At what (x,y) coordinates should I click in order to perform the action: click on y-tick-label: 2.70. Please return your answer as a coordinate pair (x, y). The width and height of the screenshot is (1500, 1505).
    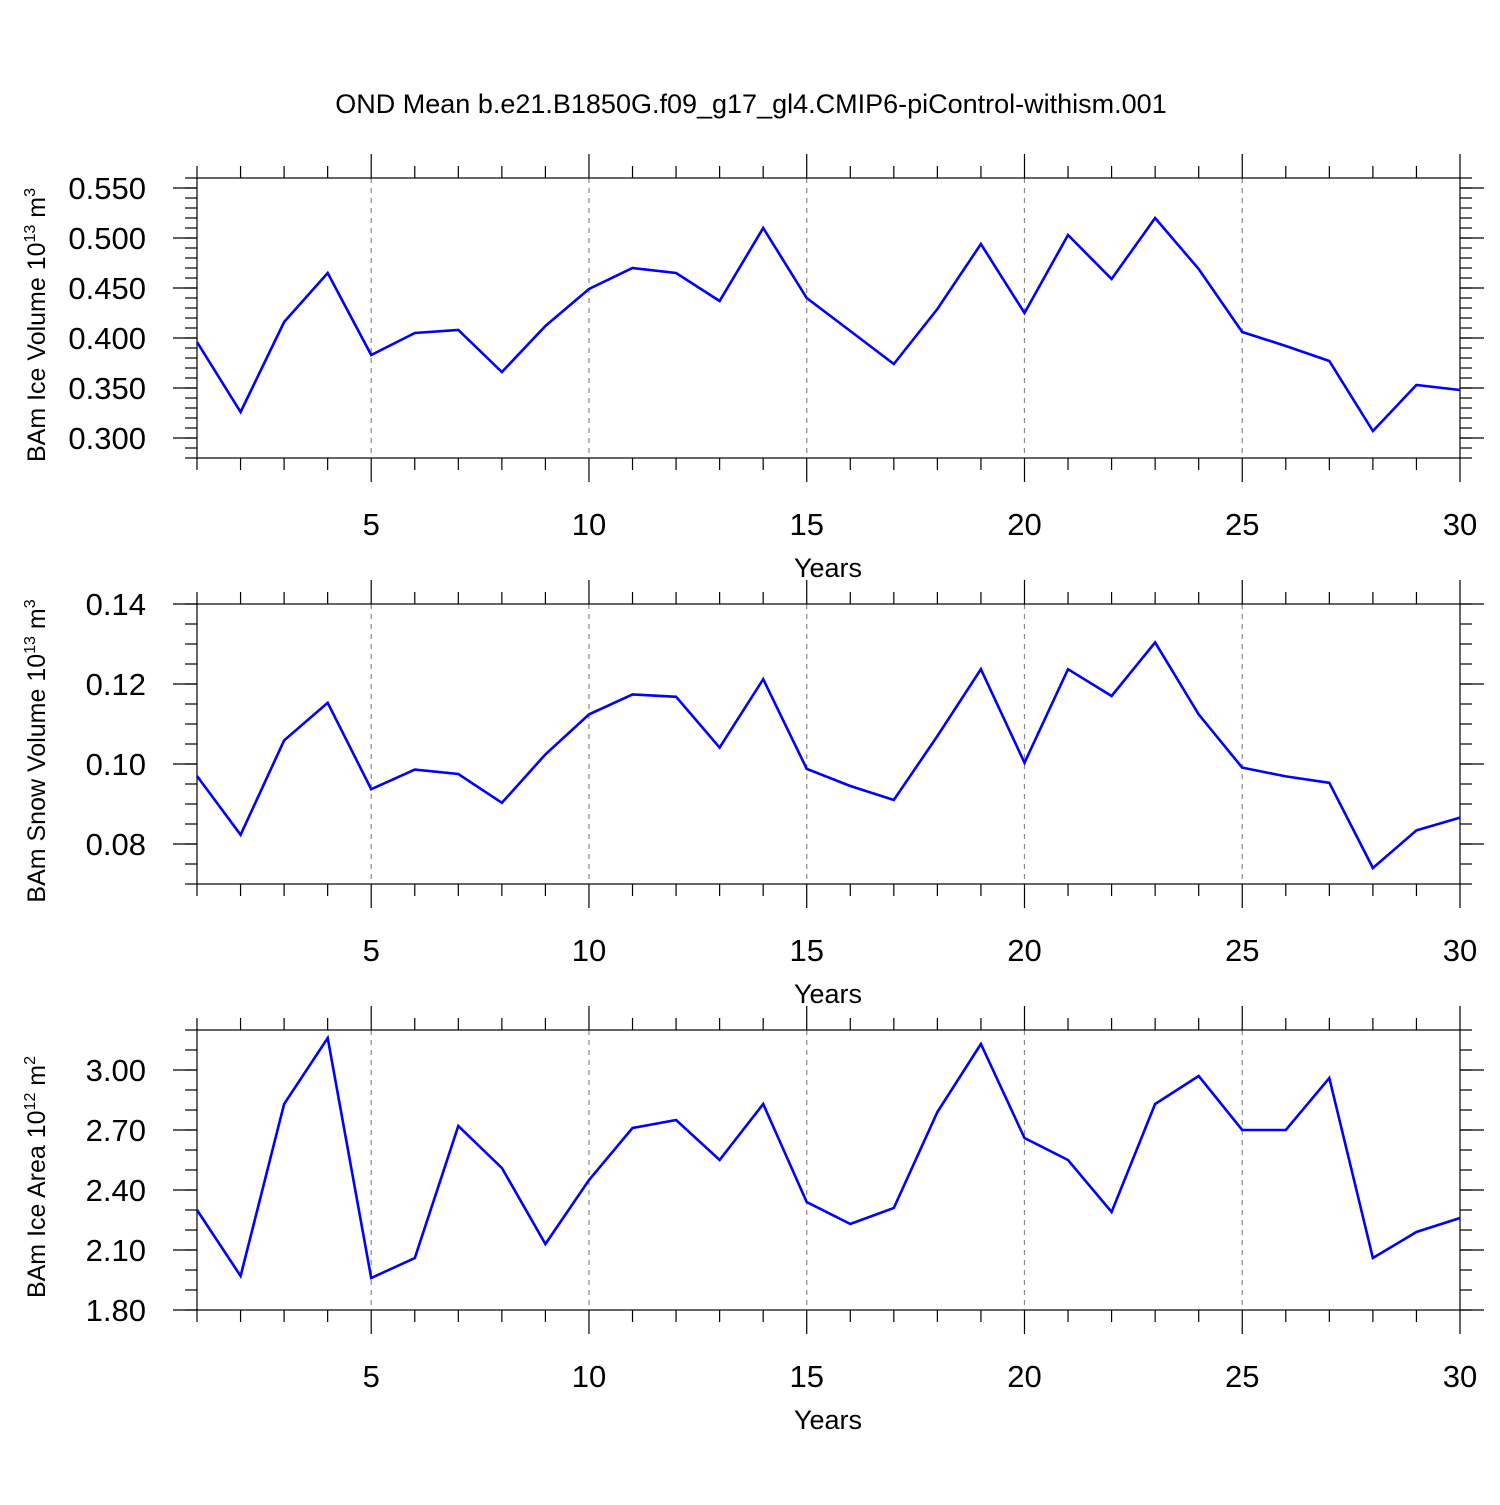
    Looking at the image, I should click on (116, 1130).